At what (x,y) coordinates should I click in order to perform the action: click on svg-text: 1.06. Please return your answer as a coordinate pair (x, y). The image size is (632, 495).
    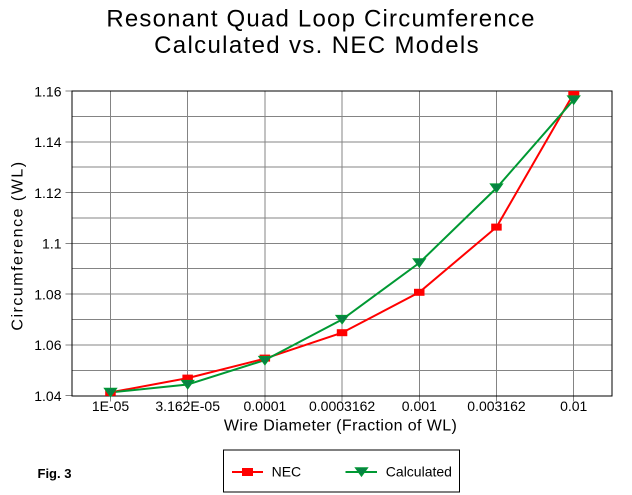
    Looking at the image, I should click on (47, 345).